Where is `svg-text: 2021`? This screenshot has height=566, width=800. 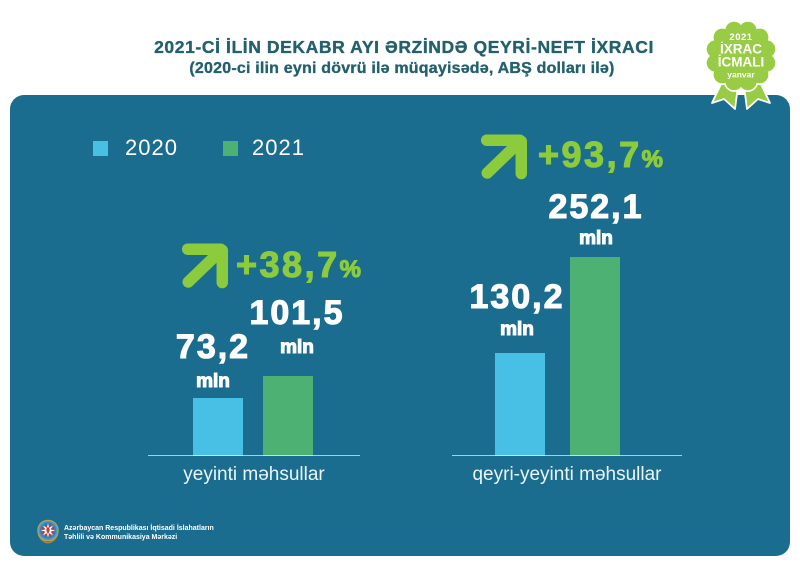
svg-text: 2021 is located at coordinates (740, 37).